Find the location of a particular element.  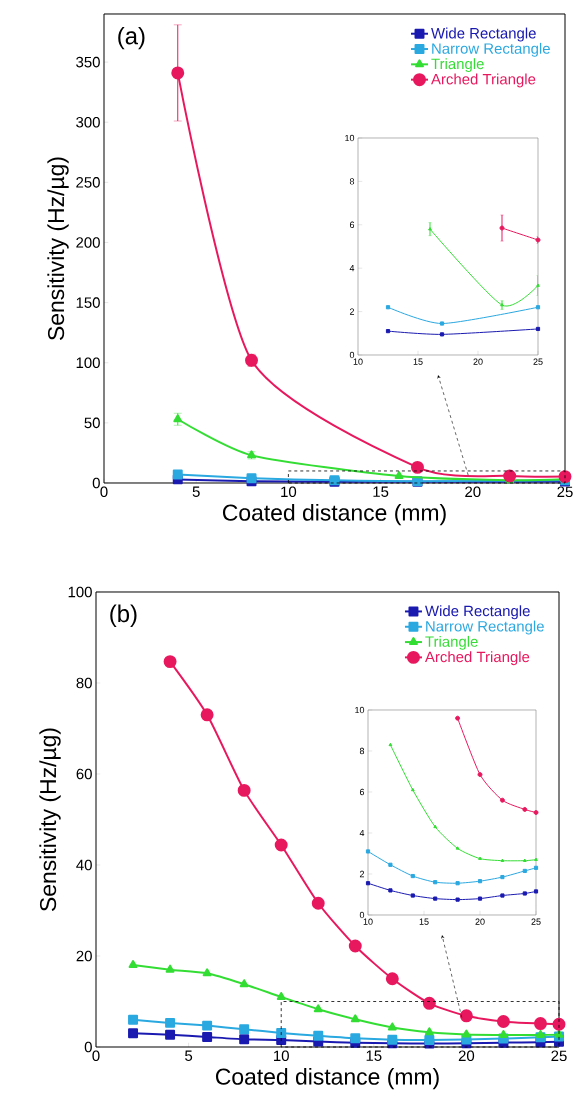

y-tick-label: 200 is located at coordinates (88, 242).